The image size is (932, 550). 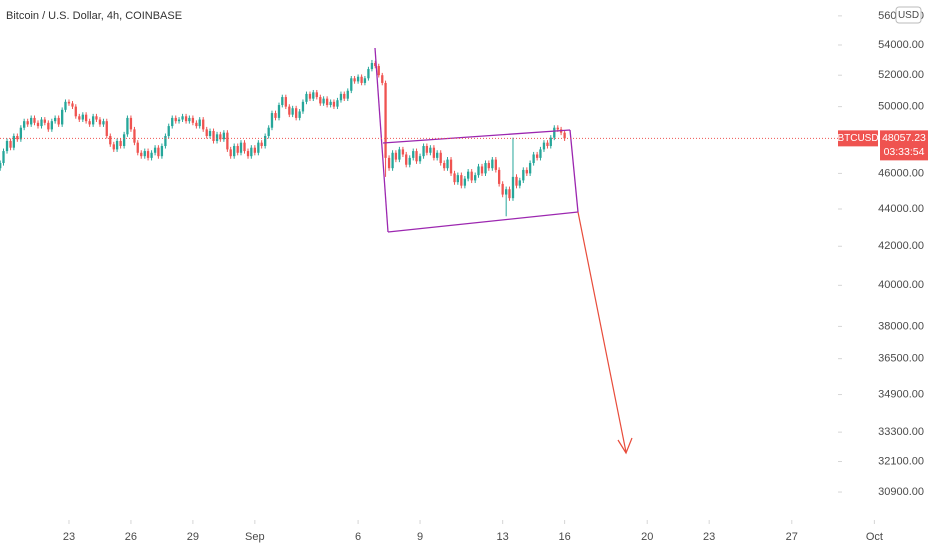 What do you see at coordinates (857, 138) in the screenshot?
I see `symbol-label: BTCUSD` at bounding box center [857, 138].